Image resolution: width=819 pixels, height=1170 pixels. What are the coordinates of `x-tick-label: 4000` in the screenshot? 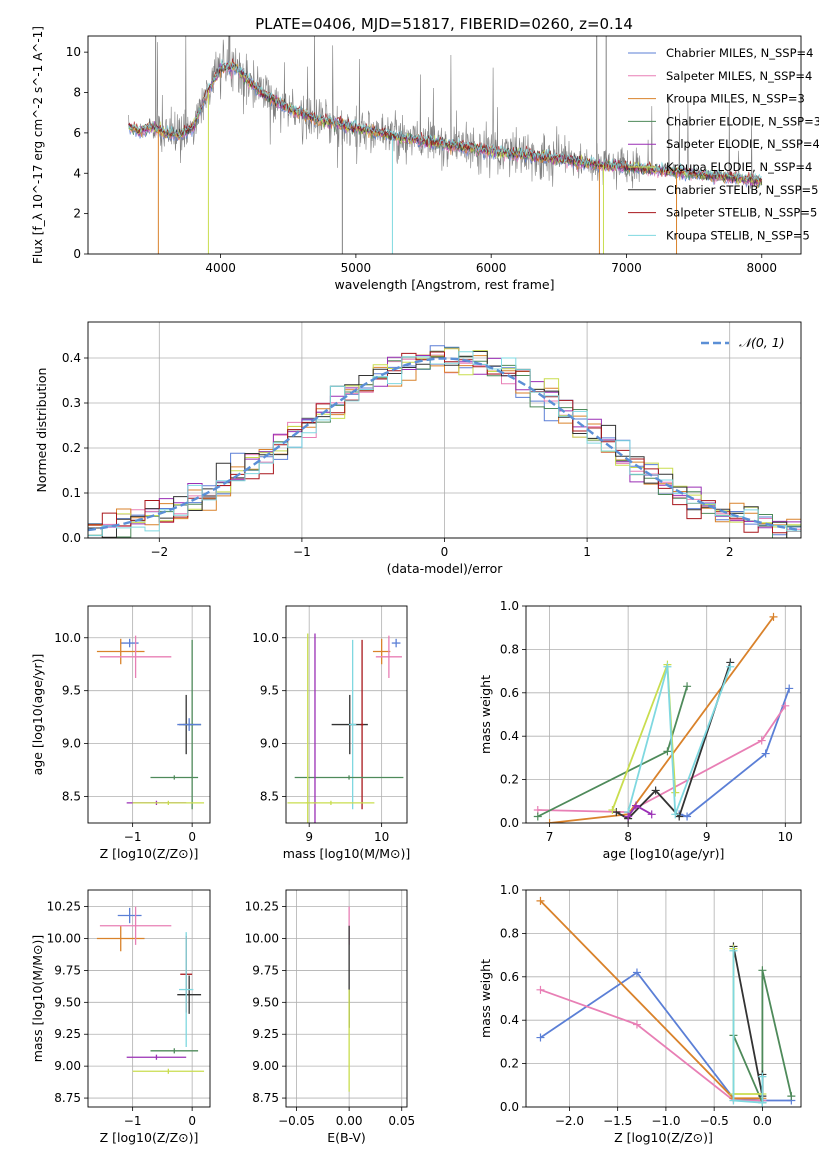 It's located at (220, 268).